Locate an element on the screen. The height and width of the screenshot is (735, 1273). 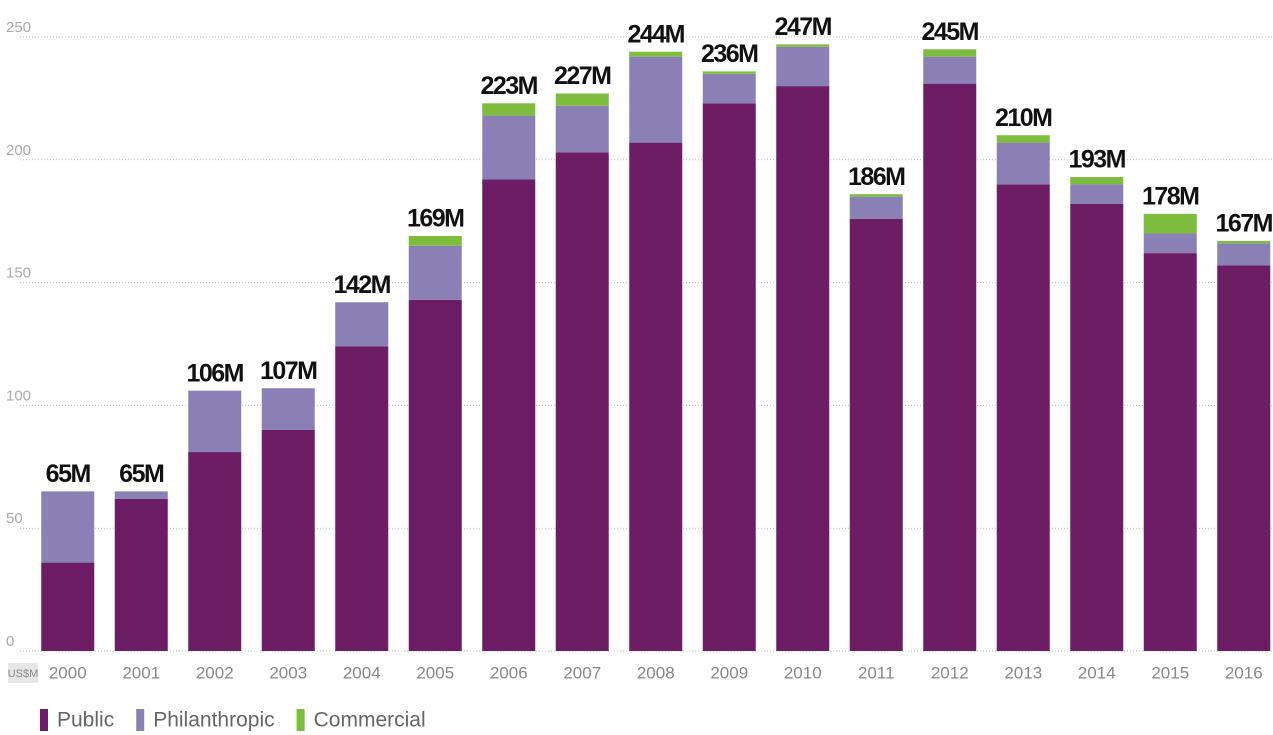
x-tick-label: 2003 is located at coordinates (288, 672).